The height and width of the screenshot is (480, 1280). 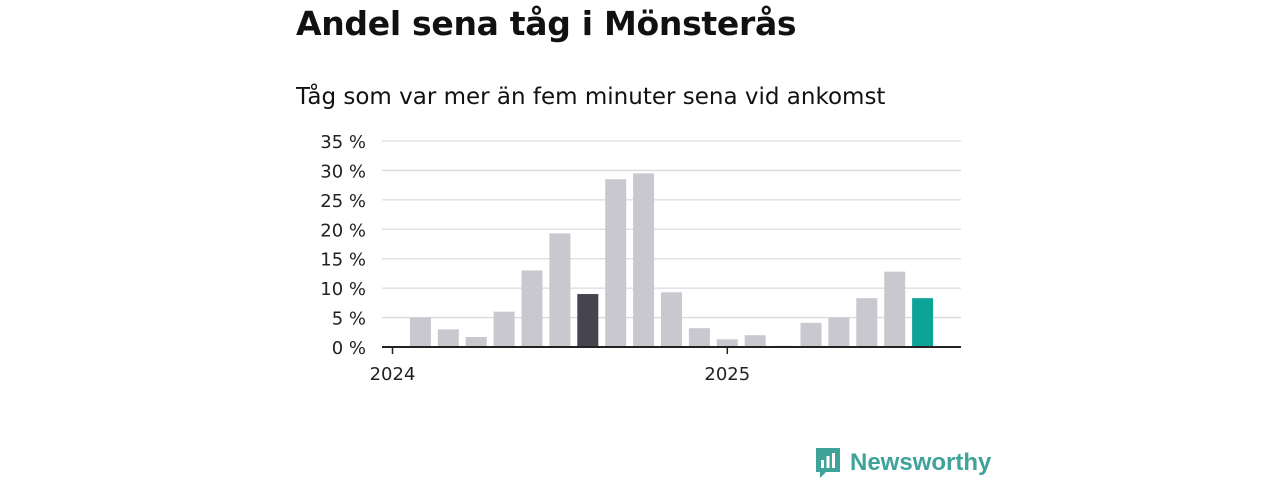 I want to click on x-tick-label: 2024, so click(x=393, y=374).